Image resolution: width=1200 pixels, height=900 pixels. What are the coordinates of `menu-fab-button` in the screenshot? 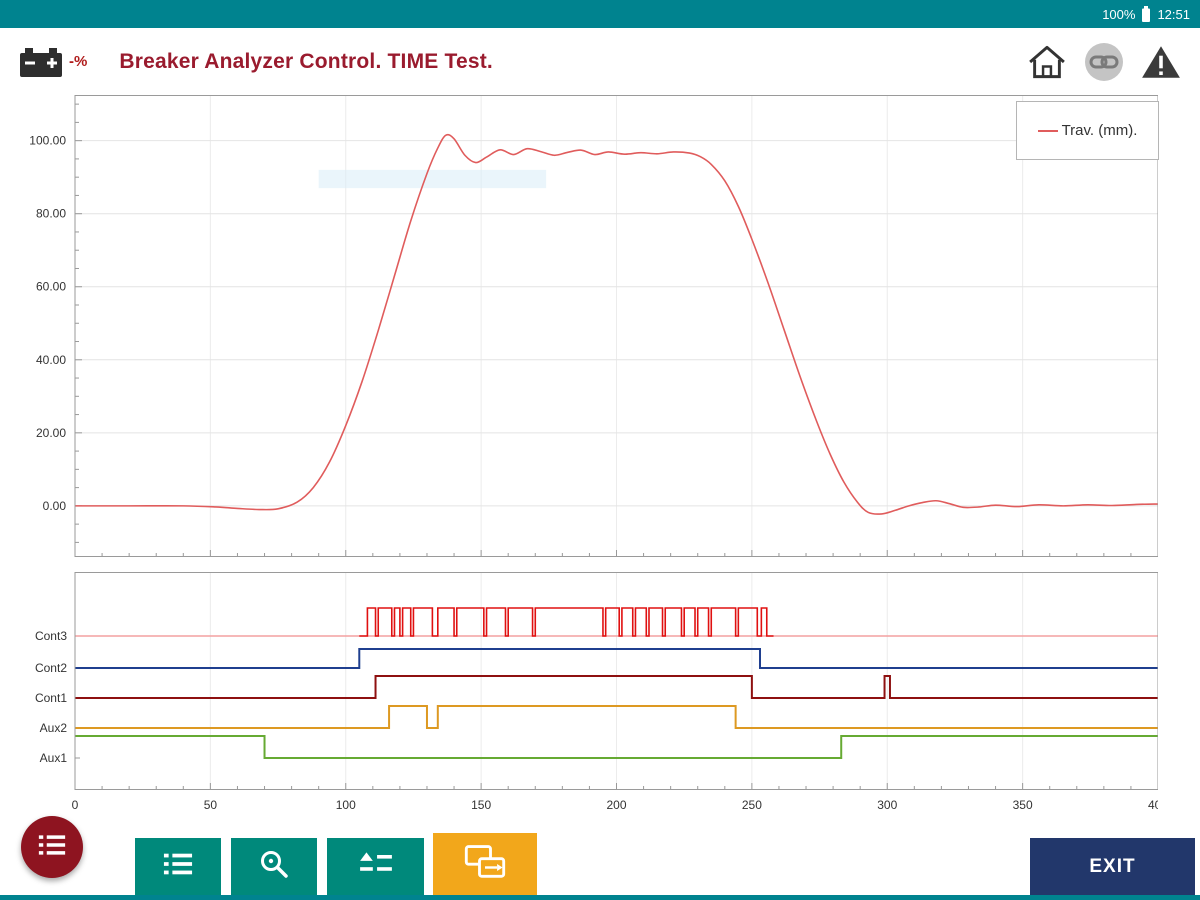 It's located at (52, 847).